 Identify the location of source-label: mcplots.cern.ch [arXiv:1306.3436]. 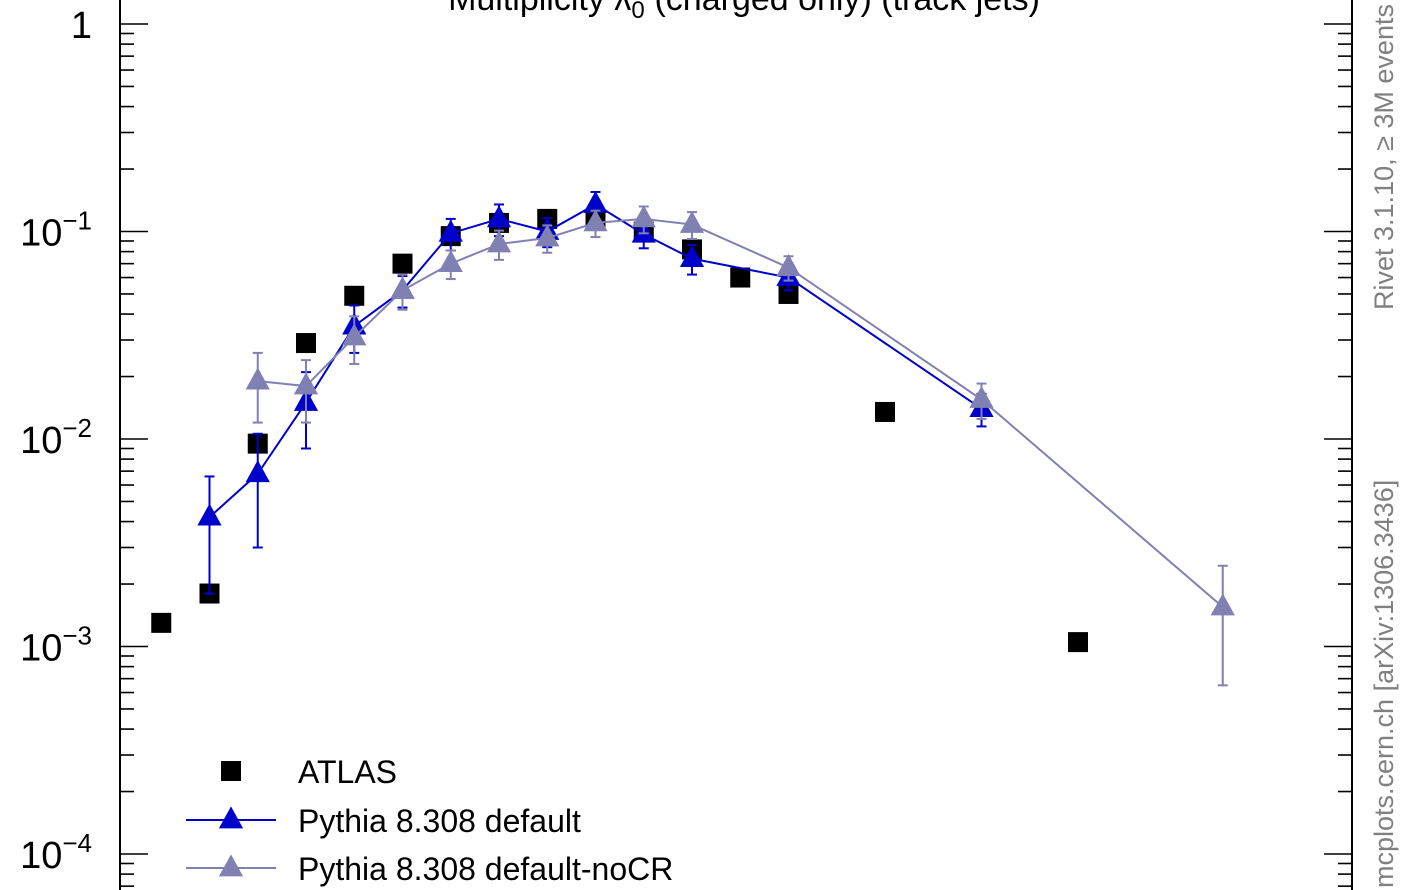
(1384, 684).